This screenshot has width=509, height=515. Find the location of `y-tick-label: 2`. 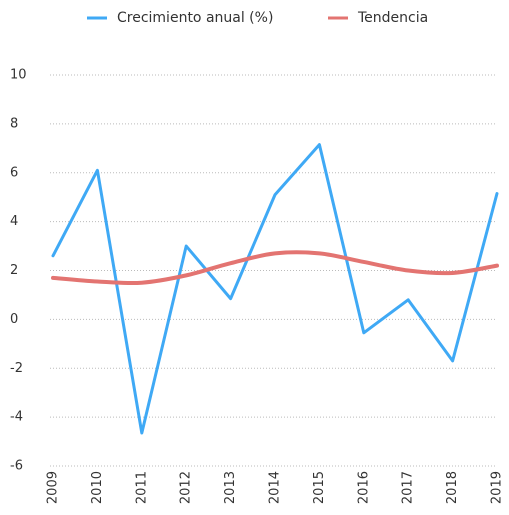

y-tick-label: 2 is located at coordinates (14, 270).